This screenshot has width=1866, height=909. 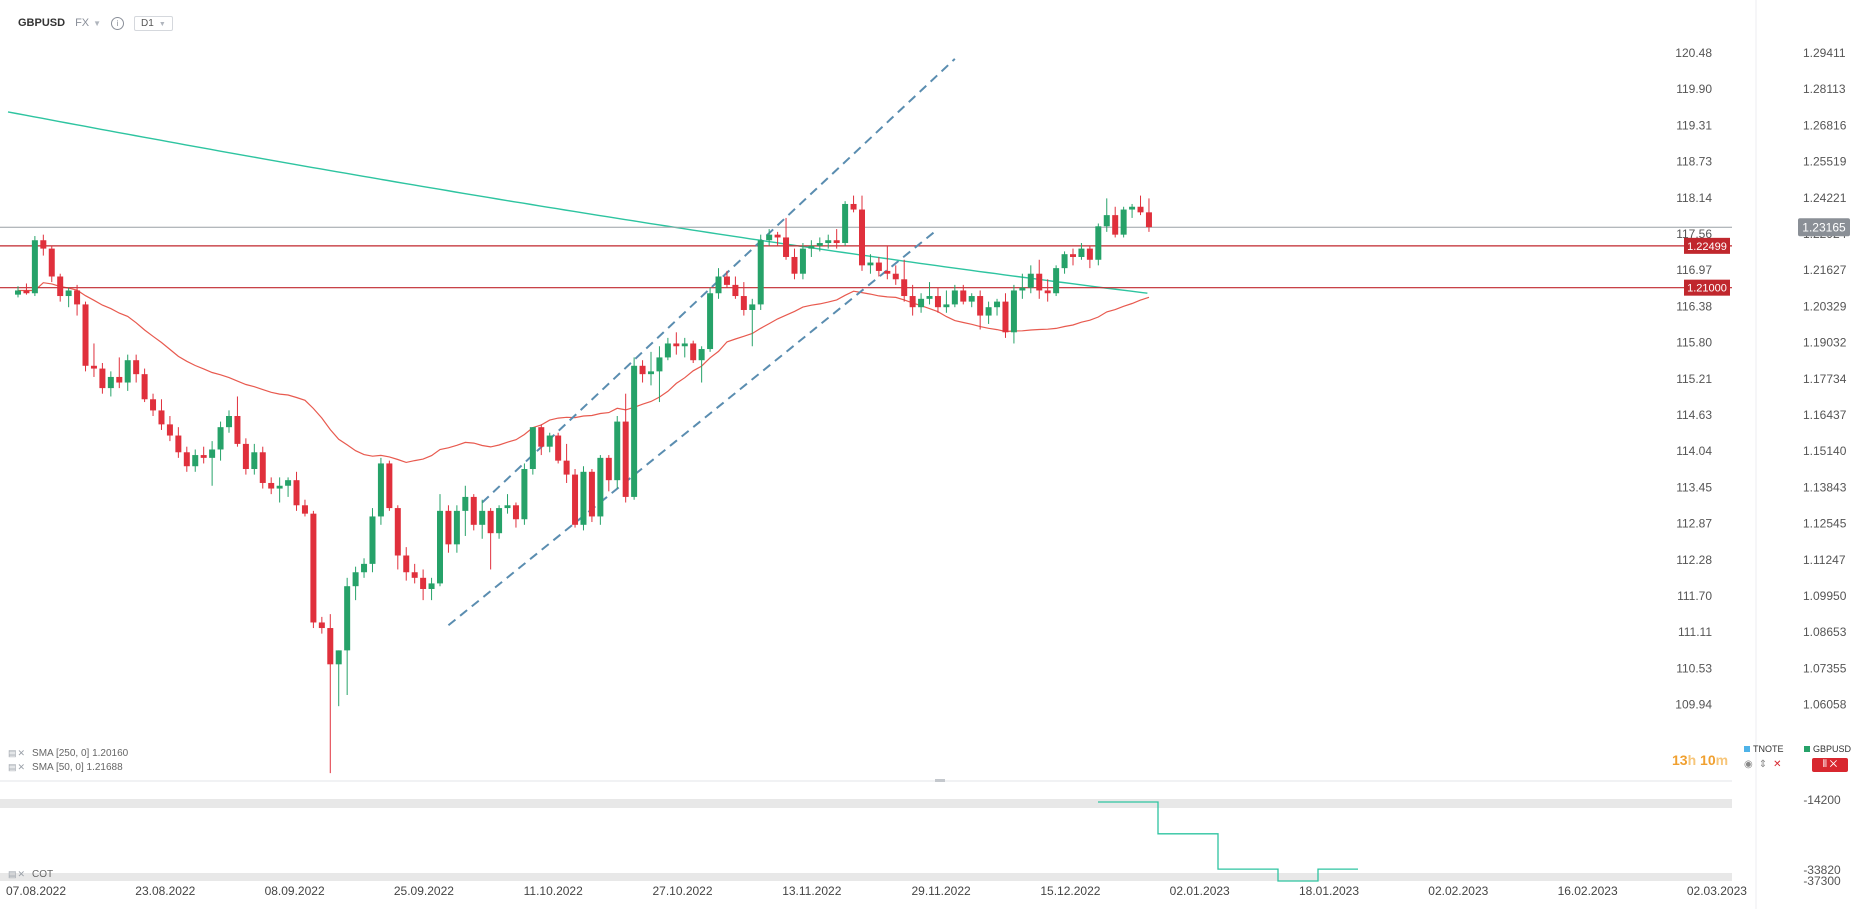 I want to click on legend-tnote: TNOTE, so click(x=1764, y=749).